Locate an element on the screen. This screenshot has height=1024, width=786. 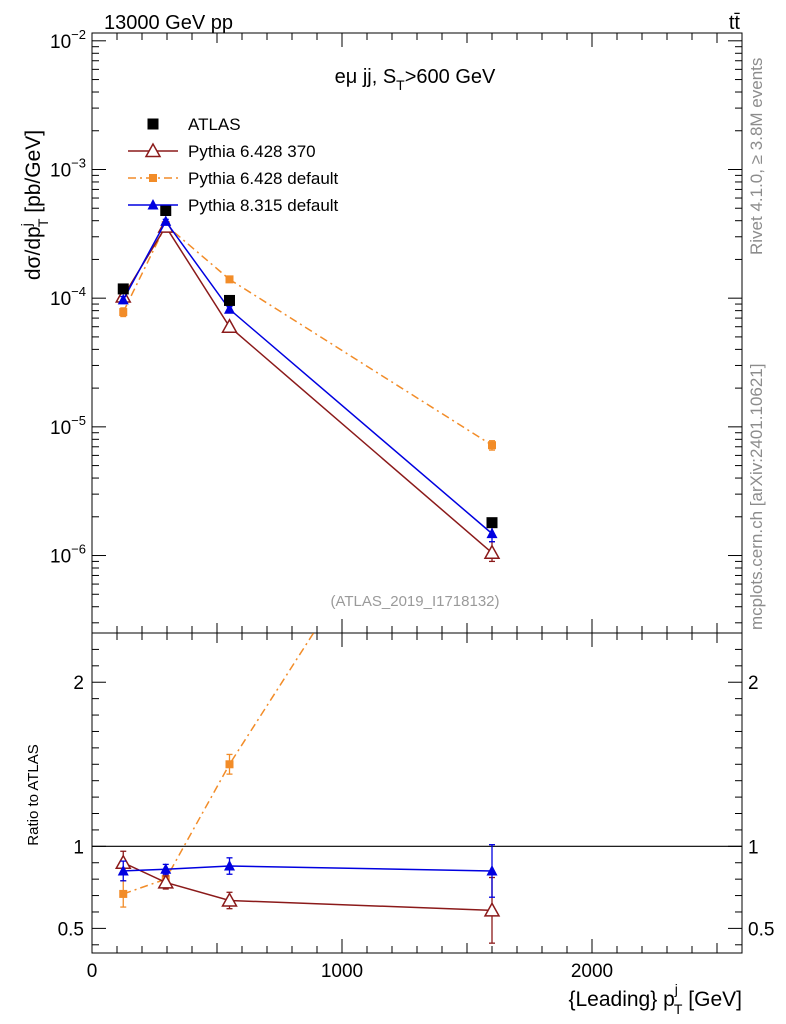
legend-item: Pythia 6.428 default is located at coordinates (233, 178).